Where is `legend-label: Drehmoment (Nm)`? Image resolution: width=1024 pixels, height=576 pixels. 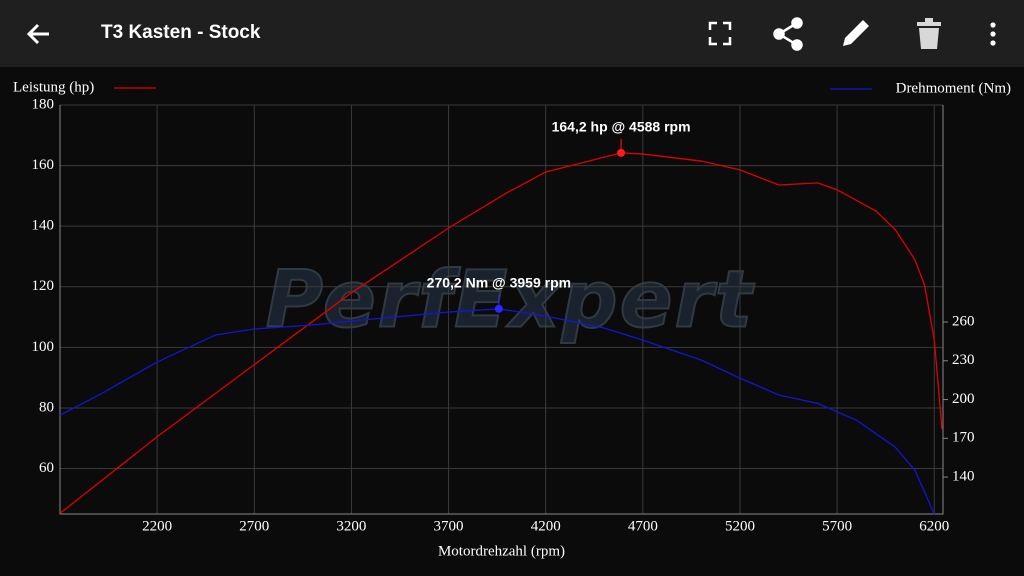
legend-label: Drehmoment (Nm) is located at coordinates (953, 88).